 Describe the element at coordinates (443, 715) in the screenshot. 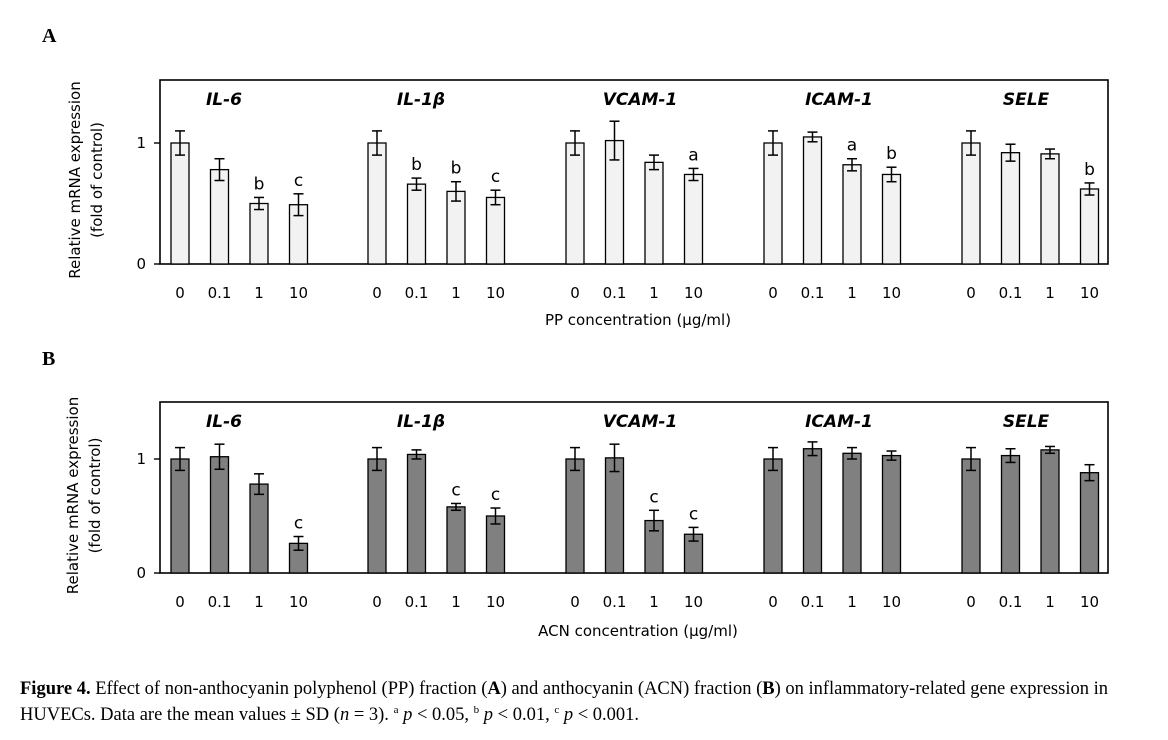

I see `caption-text: < 0.05,` at that location.